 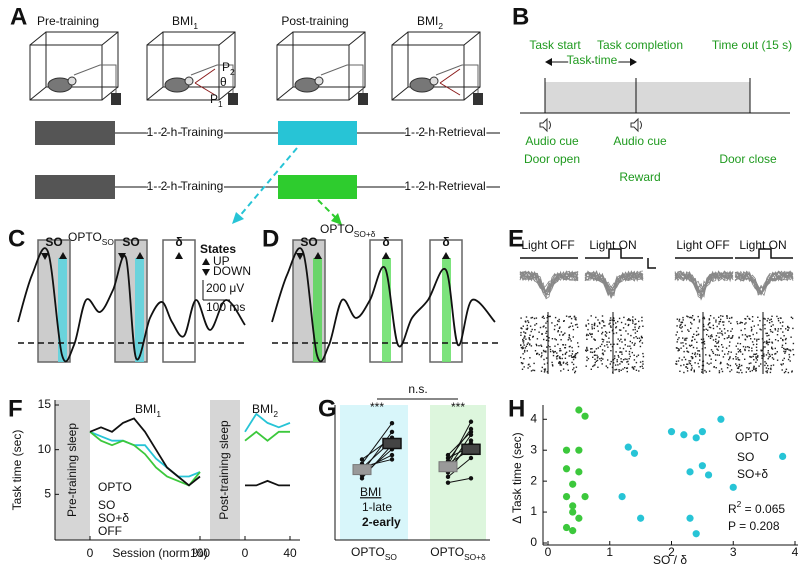 I want to click on door-open: Door open, so click(x=552, y=159).